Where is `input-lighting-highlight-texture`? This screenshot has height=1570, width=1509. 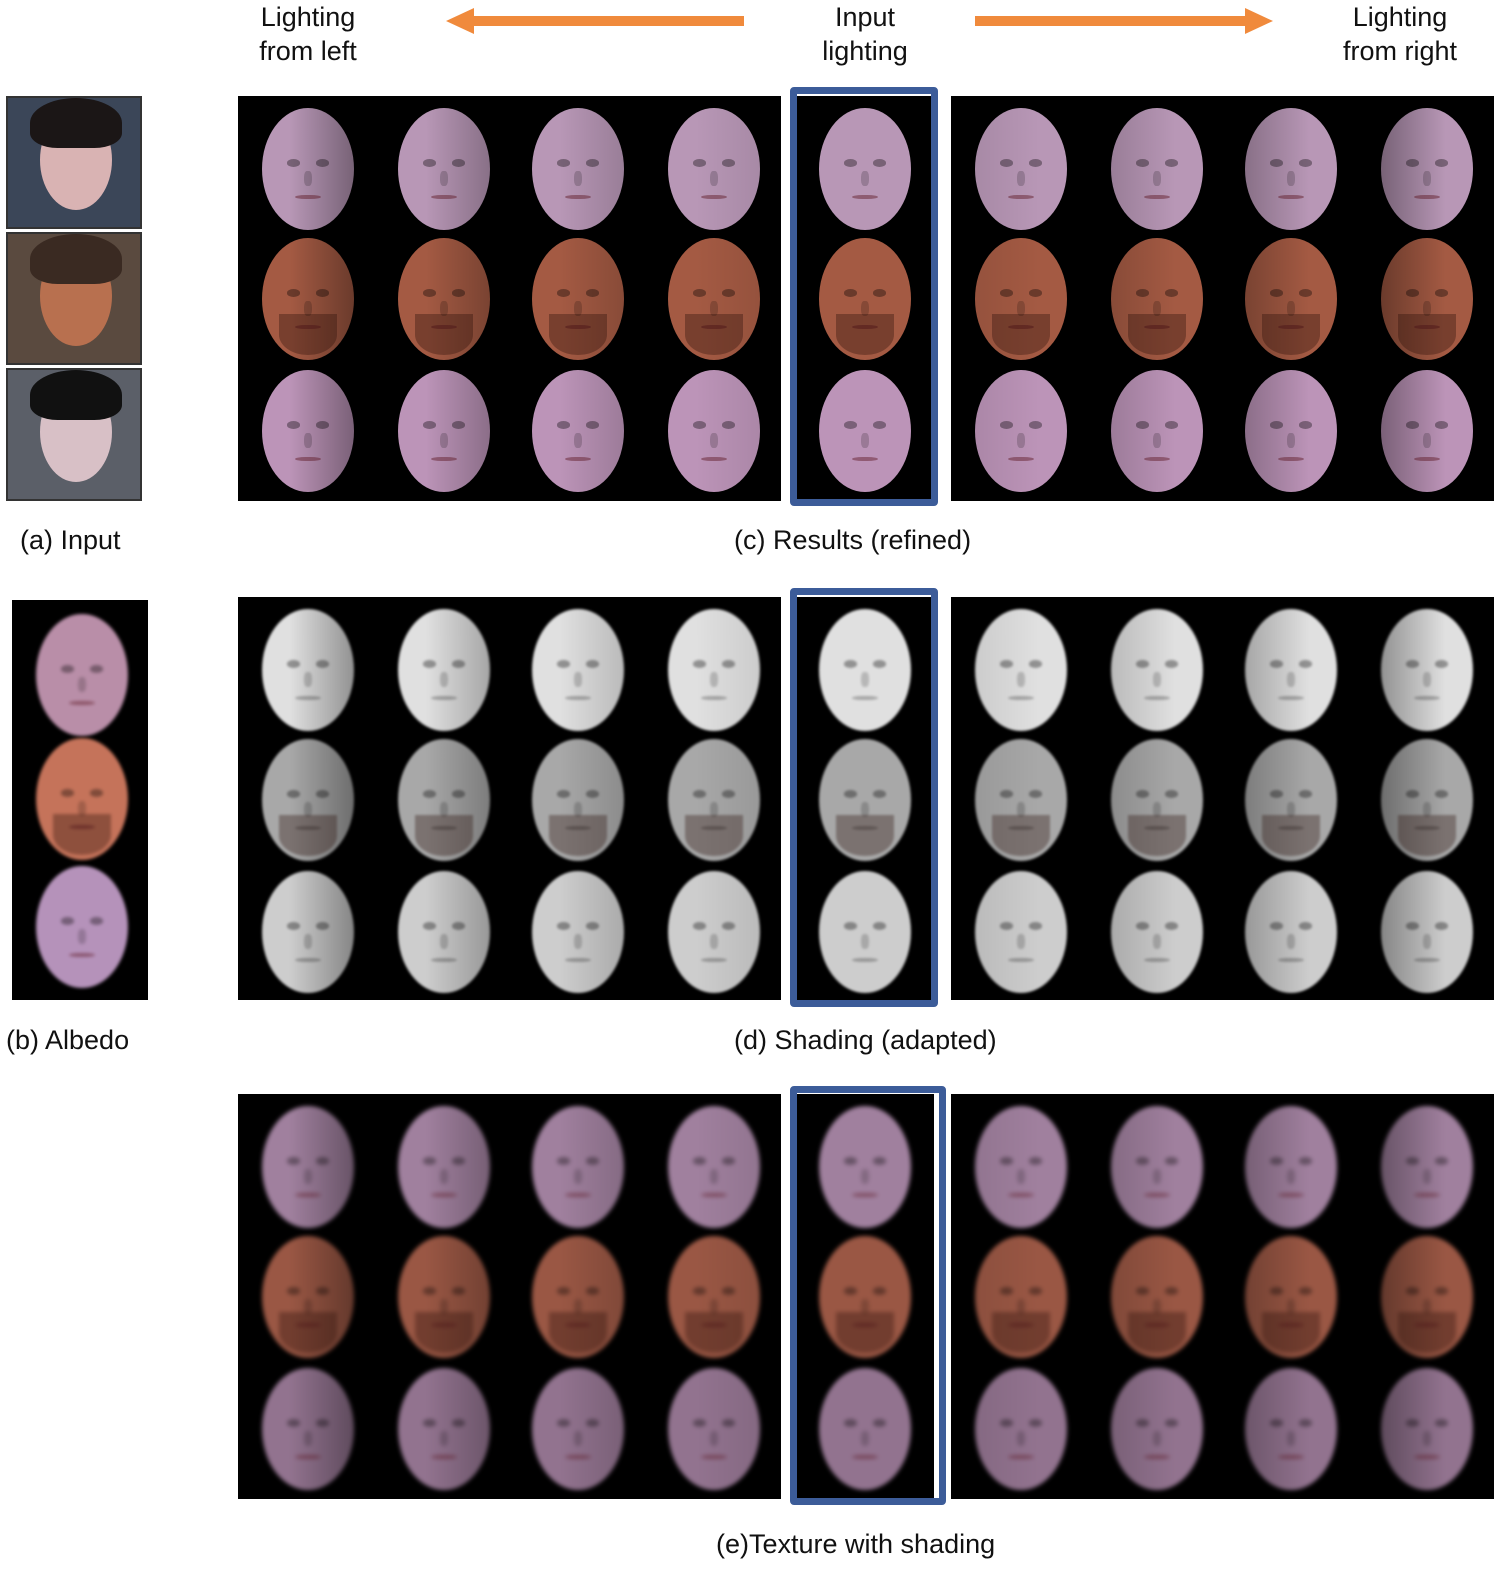
input-lighting-highlight-texture is located at coordinates (868, 1295).